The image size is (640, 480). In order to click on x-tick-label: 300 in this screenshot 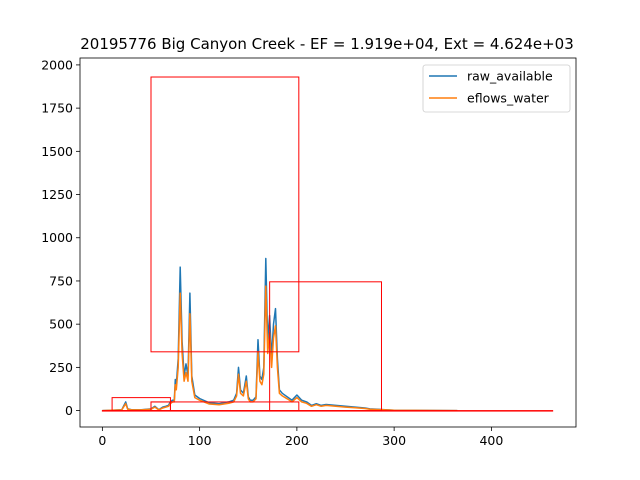, I will do `click(394, 440)`.